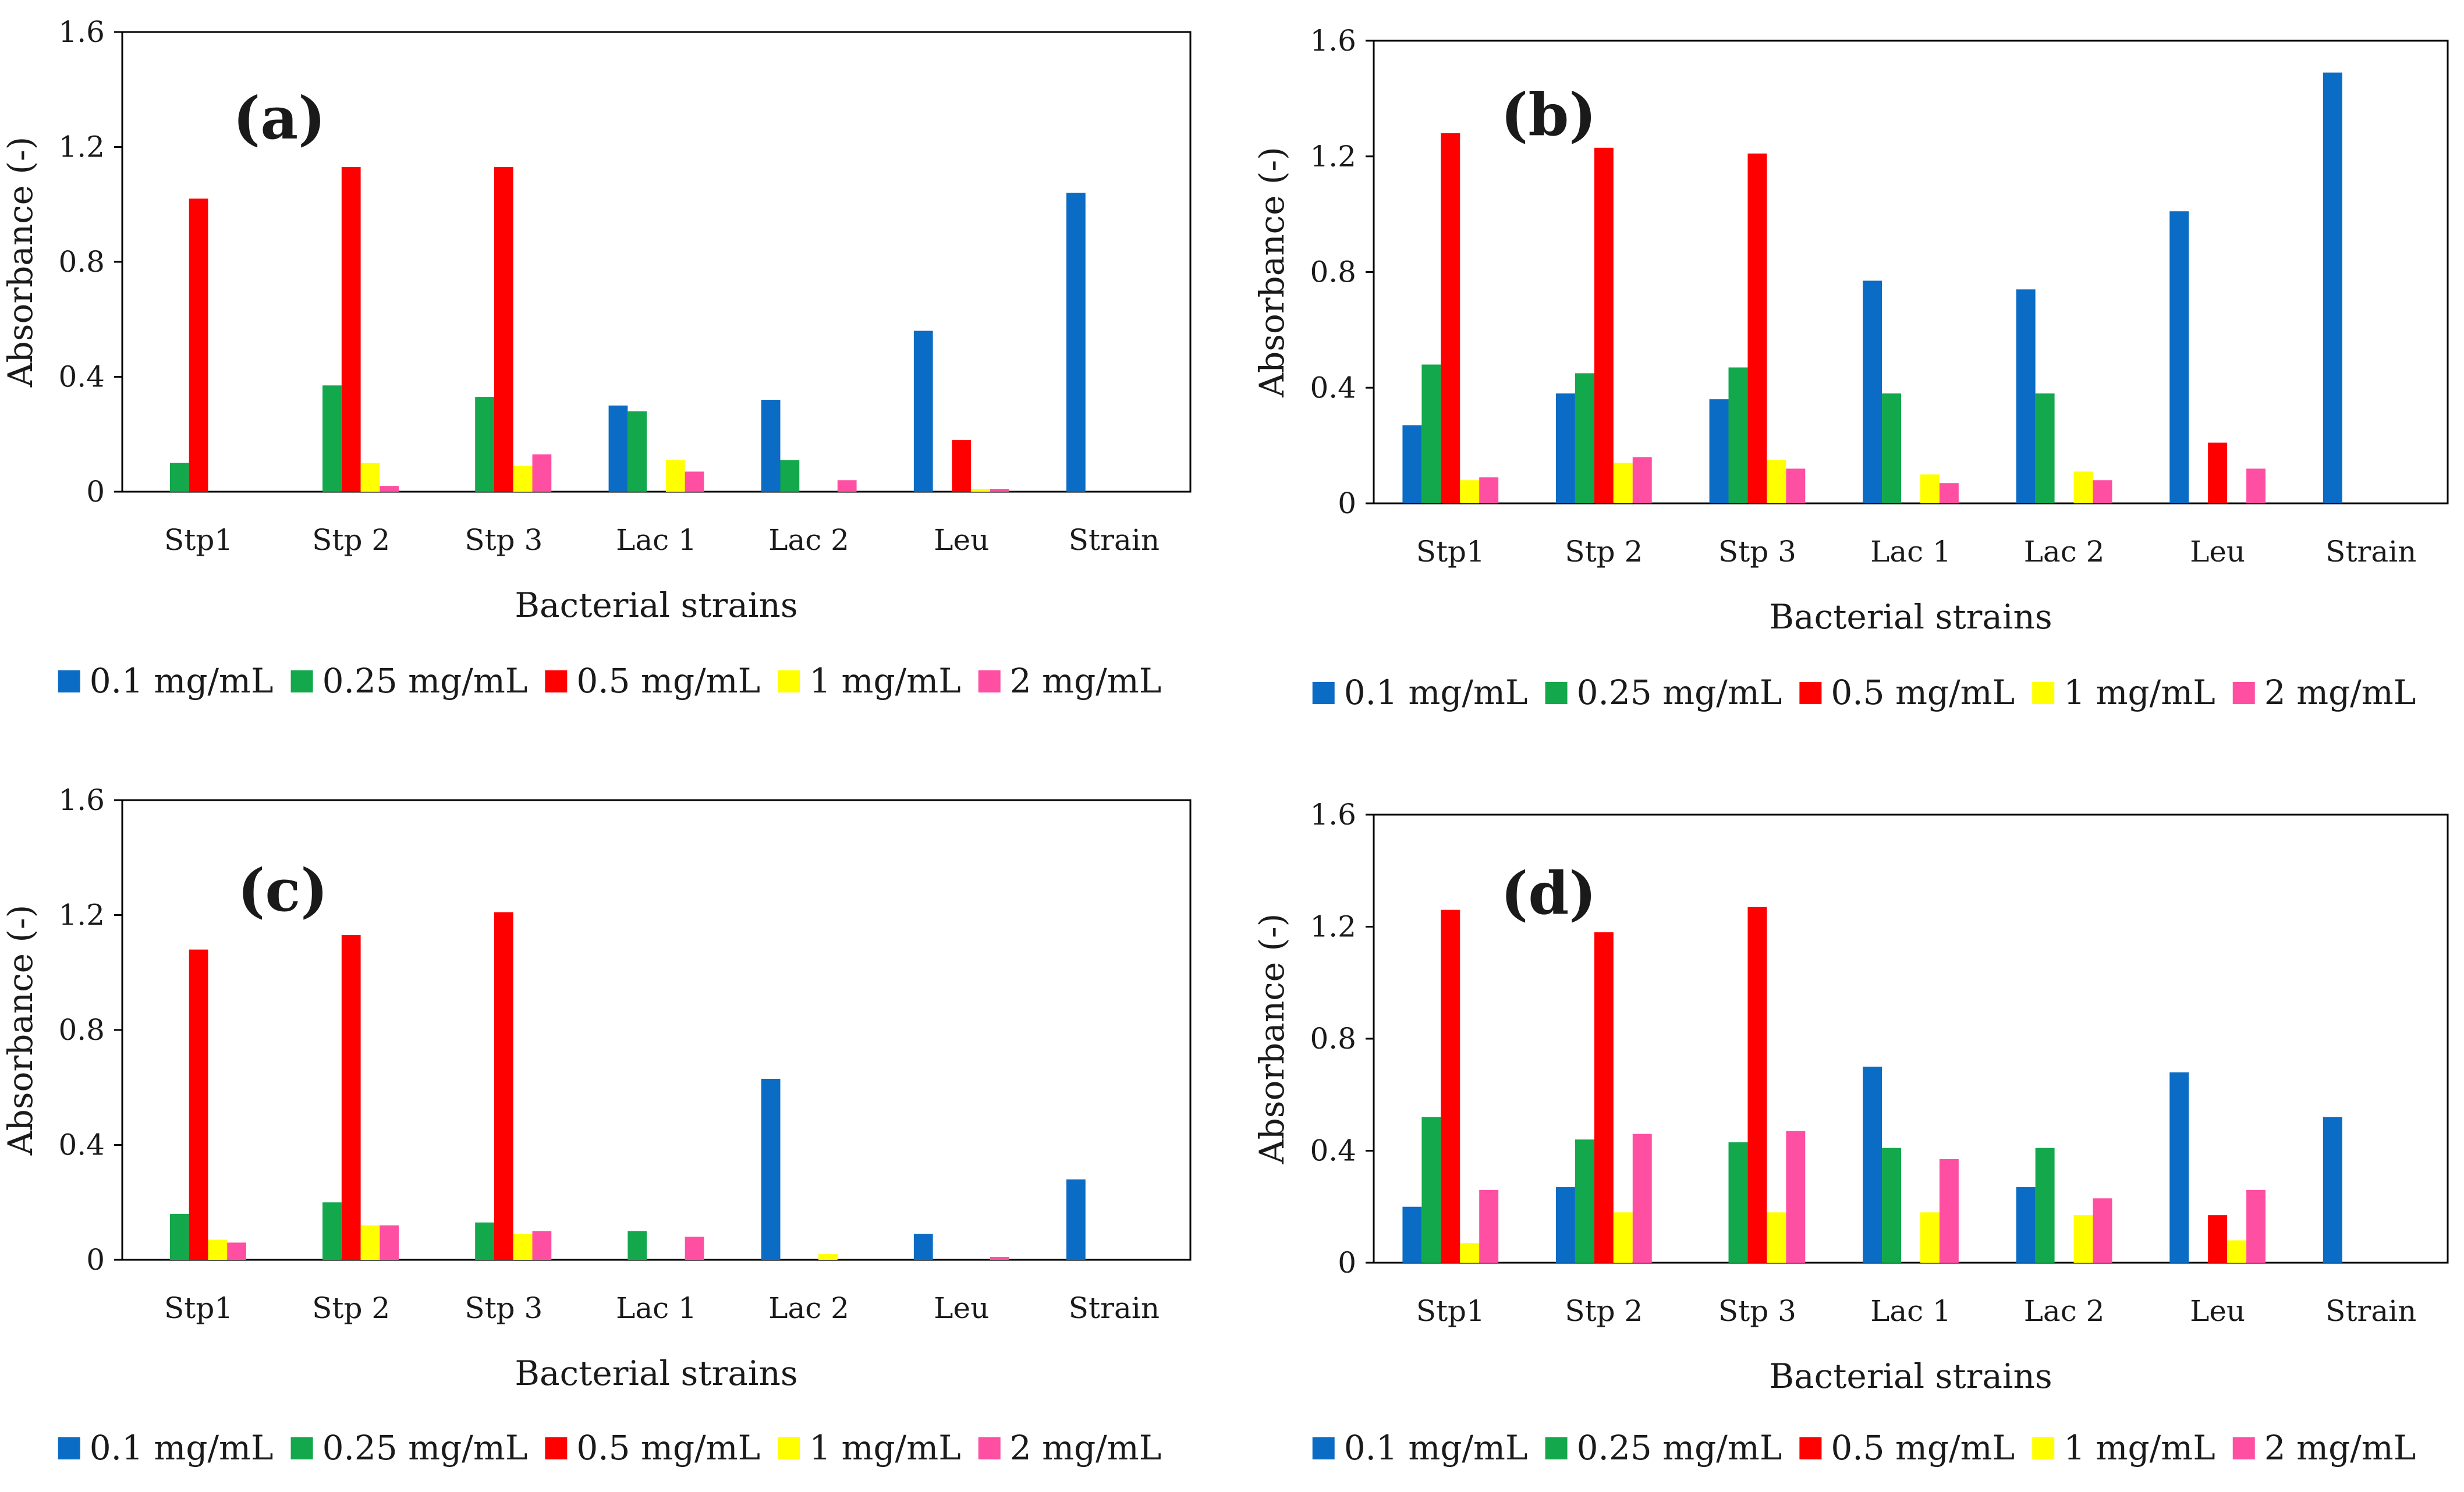 This screenshot has width=2464, height=1492. Describe the element at coordinates (961, 540) in the screenshot. I see `x-tick-label: Leu` at that location.